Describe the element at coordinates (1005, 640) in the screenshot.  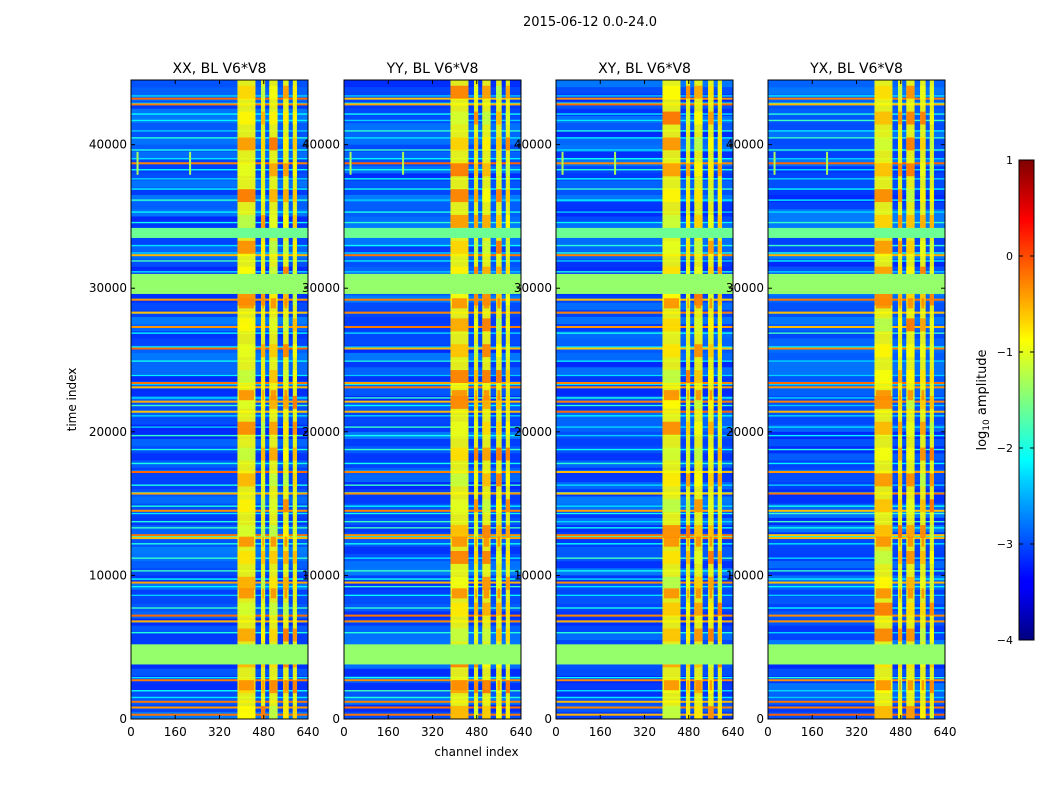
I see `colorbar-tick-label: −4` at that location.